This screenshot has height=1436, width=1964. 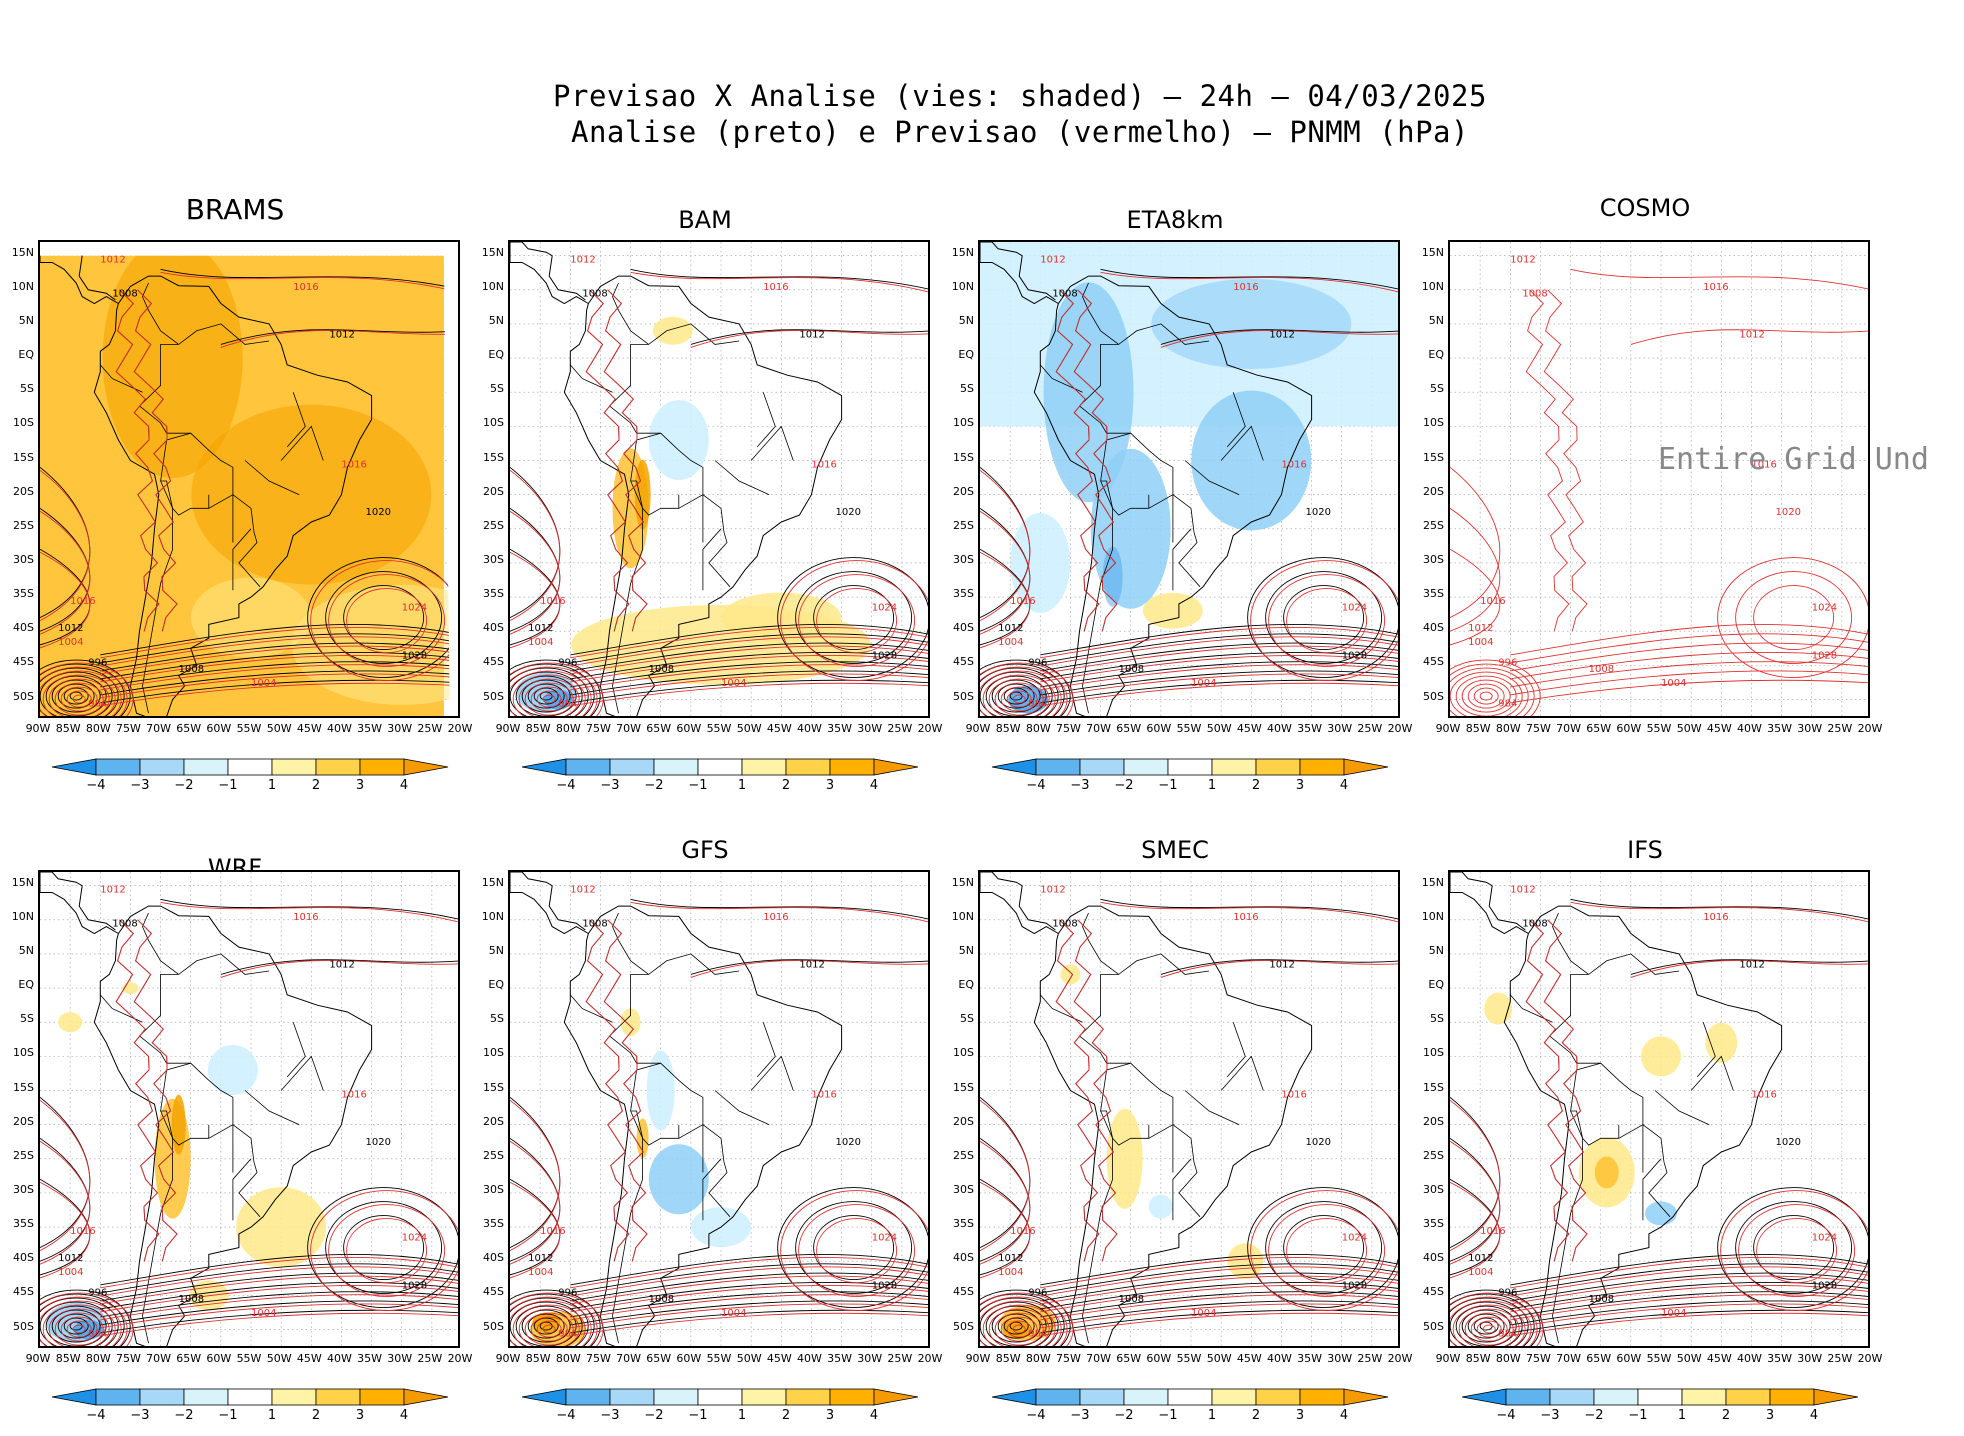 What do you see at coordinates (158, 728) in the screenshot?
I see `lon-tick-label: 70W` at bounding box center [158, 728].